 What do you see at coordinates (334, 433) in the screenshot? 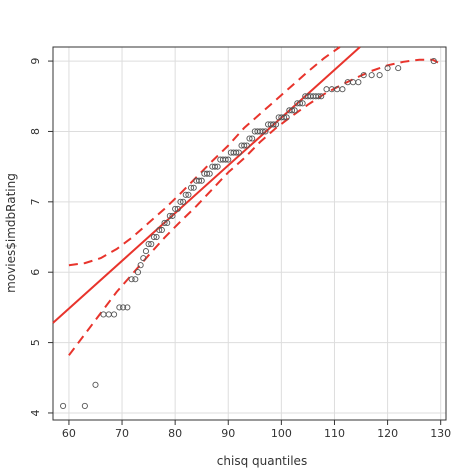
I see `x-tick-label: 110` at bounding box center [334, 433].